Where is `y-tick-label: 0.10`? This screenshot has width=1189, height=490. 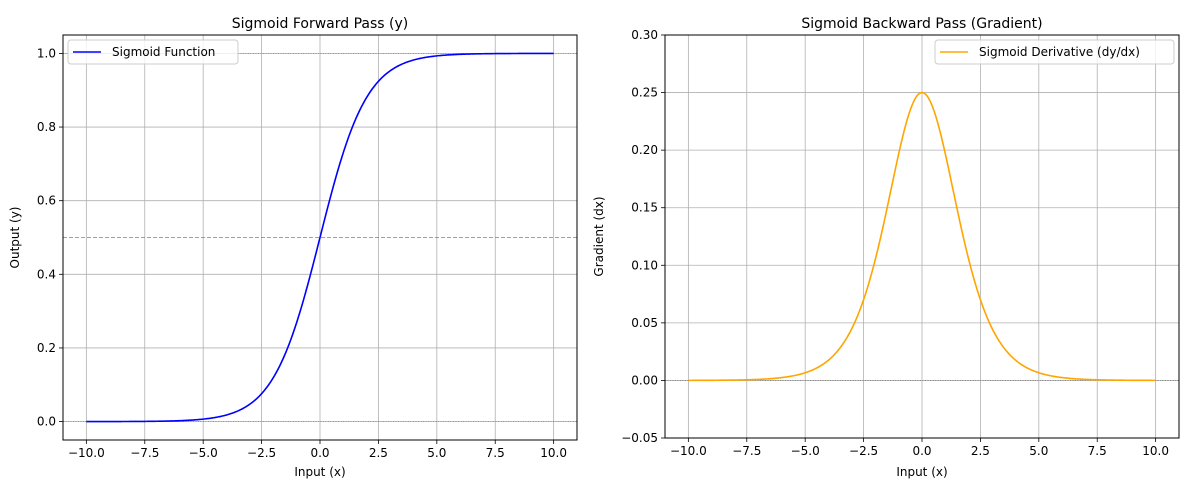
y-tick-label: 0.10 is located at coordinates (644, 265).